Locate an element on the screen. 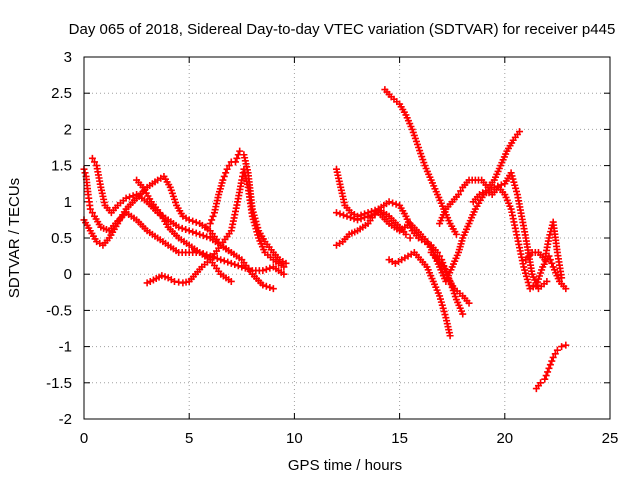  x-tick-labels: 0 5 10 15 20 25 is located at coordinates (349, 438).